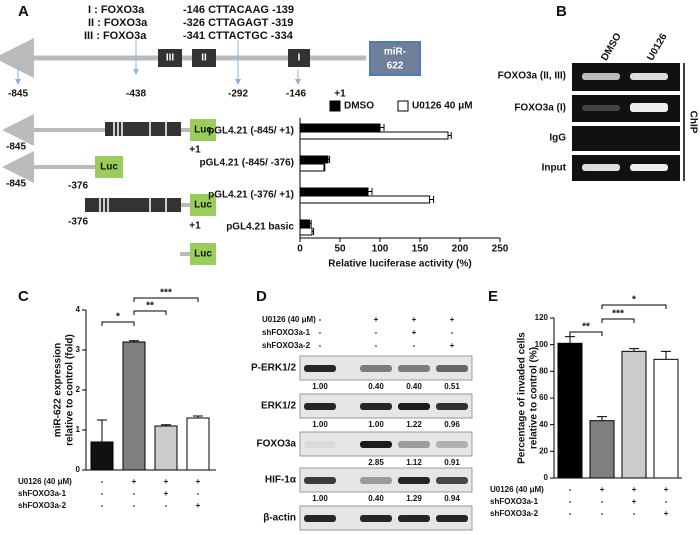 Image resolution: width=700 pixels, height=535 pixels. Describe the element at coordinates (238, 36) in the screenshot. I see `site-seq: -341 CTTACTGC -334` at that location.